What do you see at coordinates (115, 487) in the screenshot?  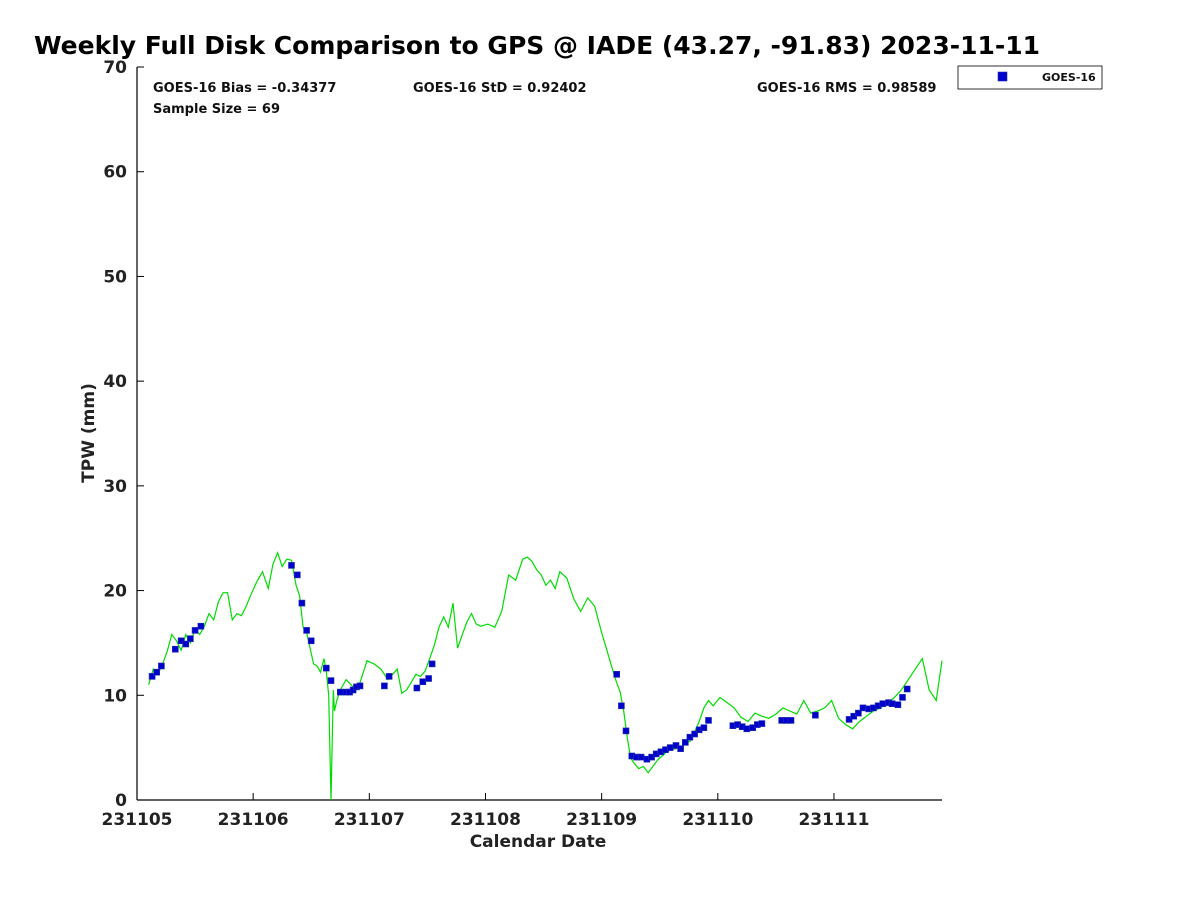 I see `y-tick-label: 30` at bounding box center [115, 487].